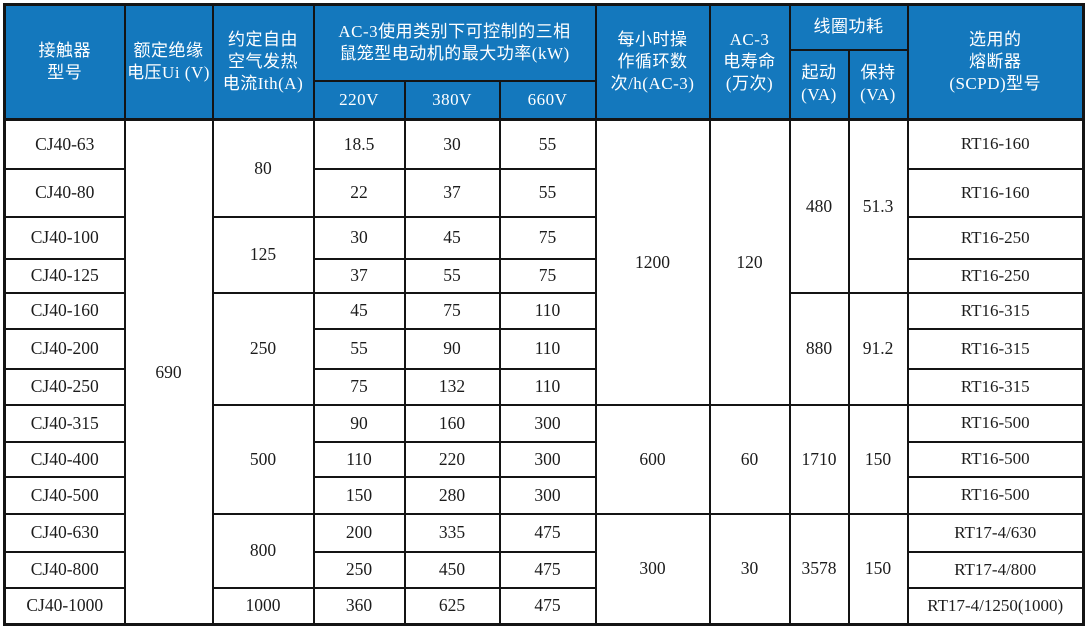  Describe the element at coordinates (452, 606) in the screenshot. I see `cell-power-380v: 625` at that location.